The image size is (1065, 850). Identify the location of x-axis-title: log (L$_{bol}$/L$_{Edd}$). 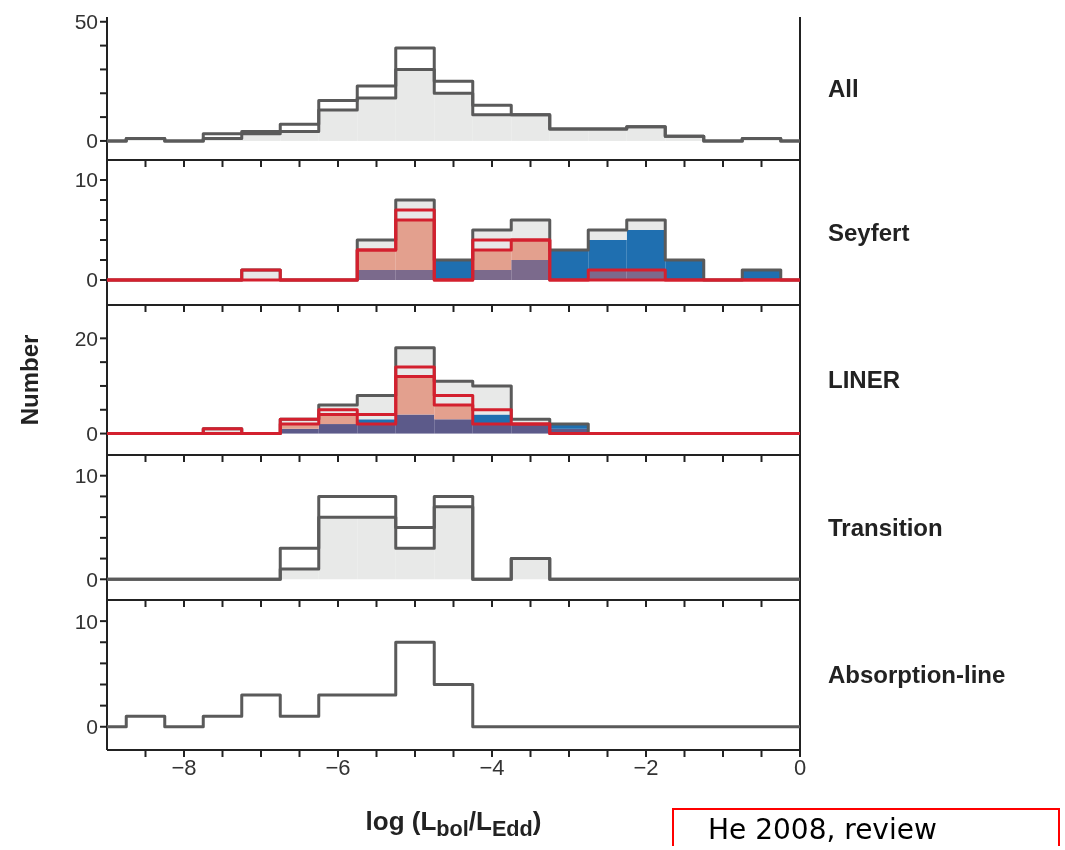
(453, 824).